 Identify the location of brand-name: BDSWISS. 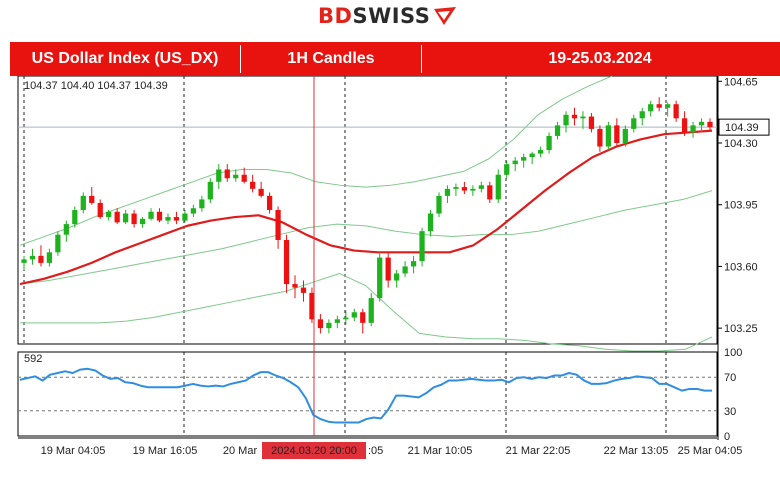
(374, 16).